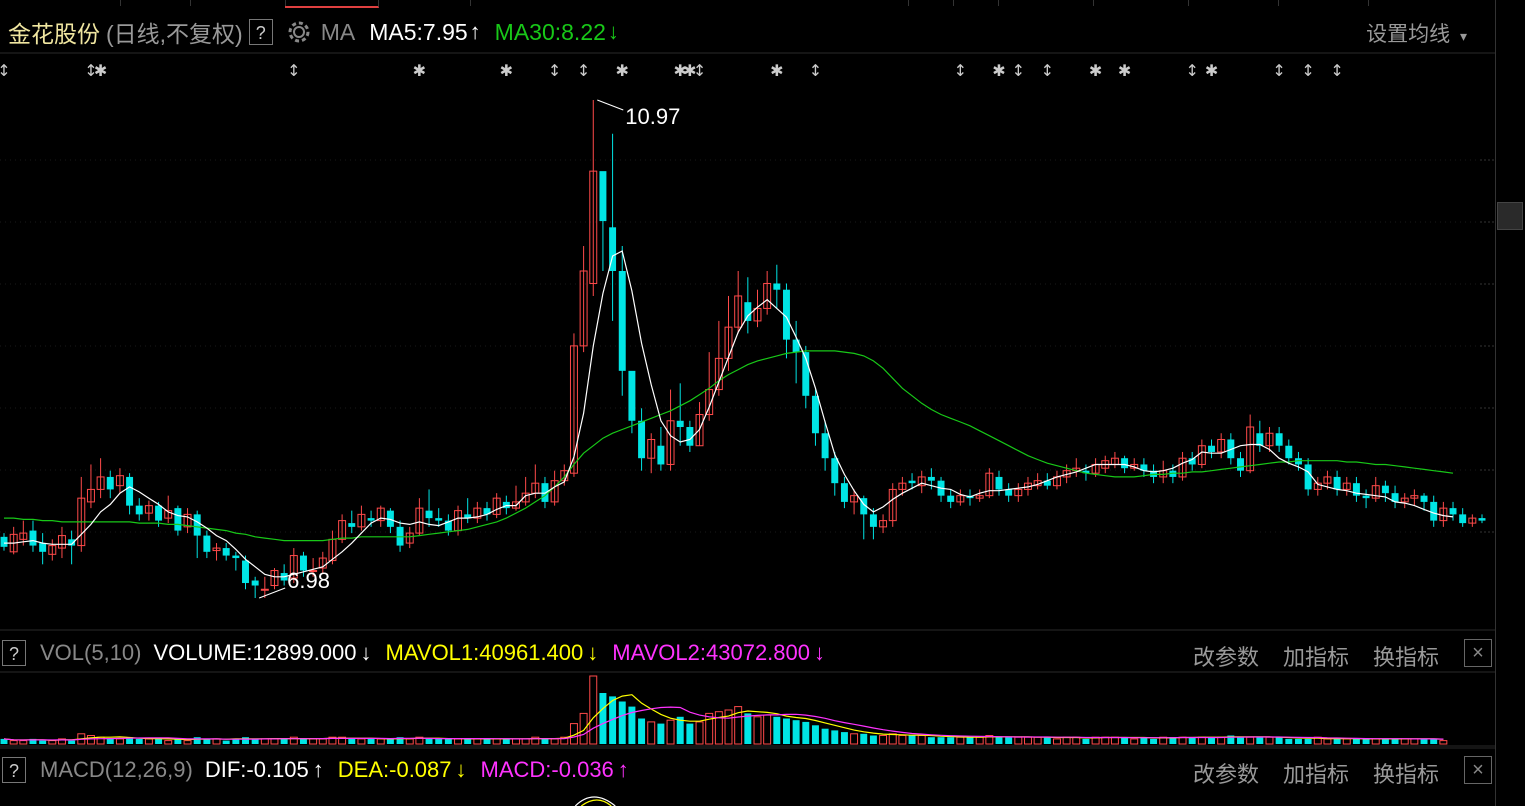  I want to click on vol-close-icon: ×, so click(1478, 653).